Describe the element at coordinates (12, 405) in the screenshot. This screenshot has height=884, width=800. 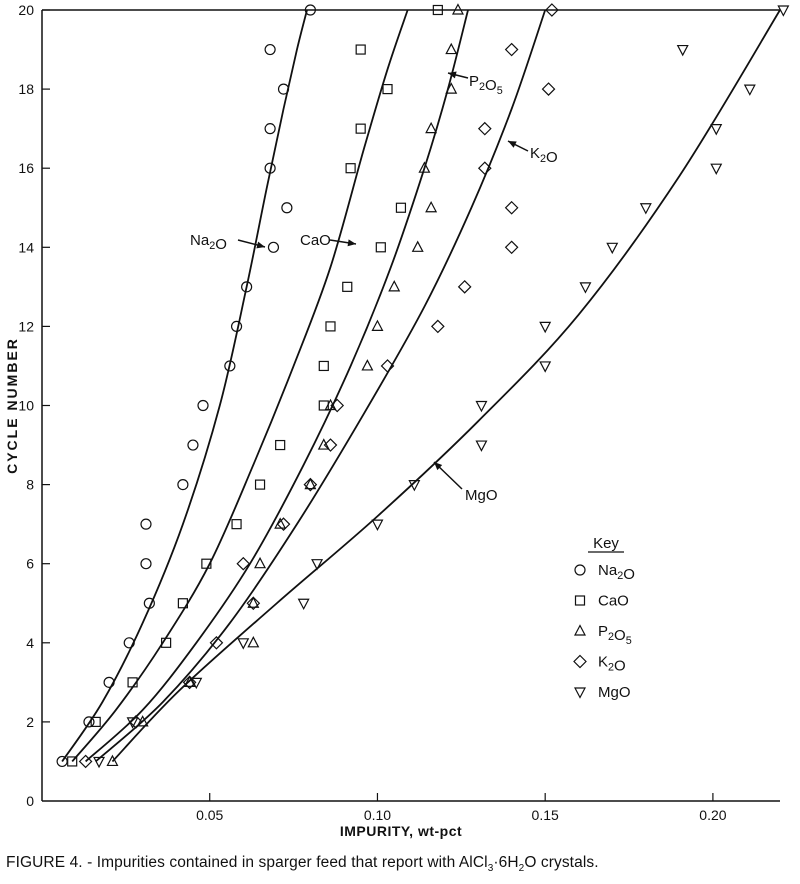
I see `y-axis-label: CYCLE NUMBER` at that location.